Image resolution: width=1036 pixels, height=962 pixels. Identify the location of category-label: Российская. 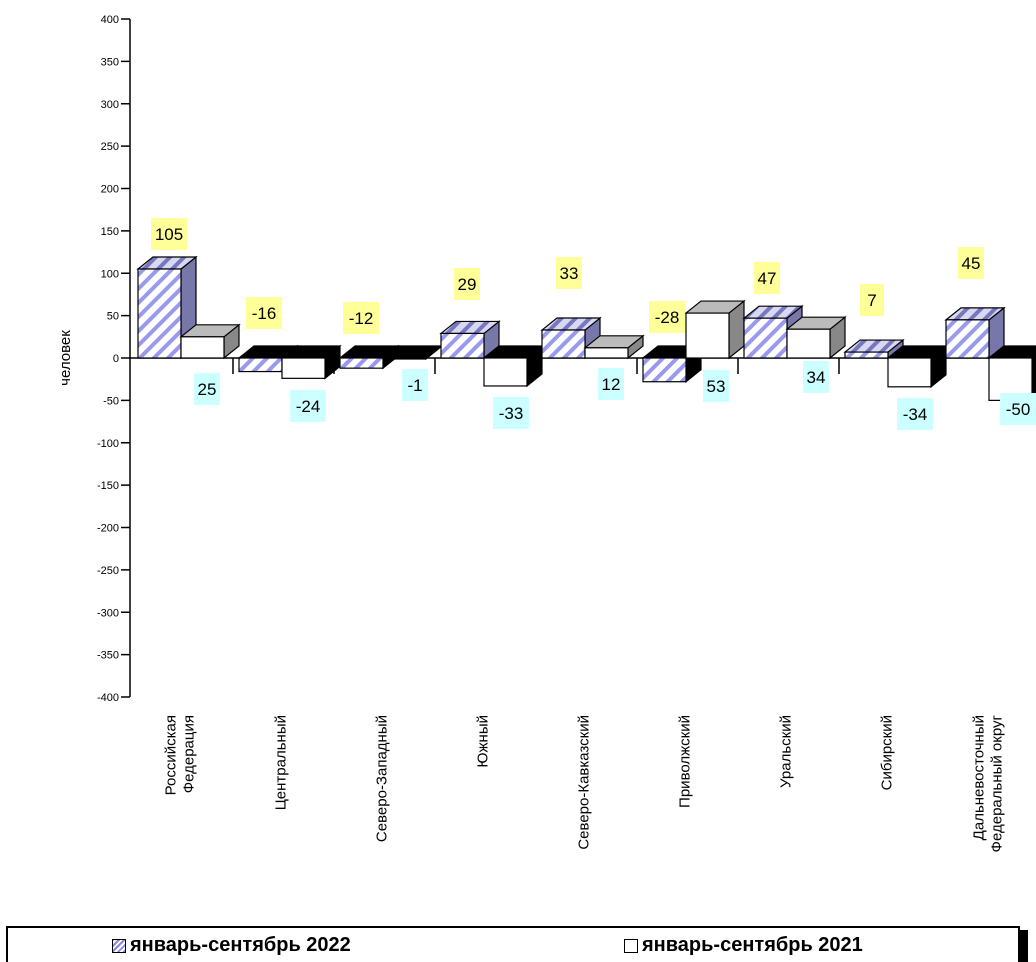
(171, 755).